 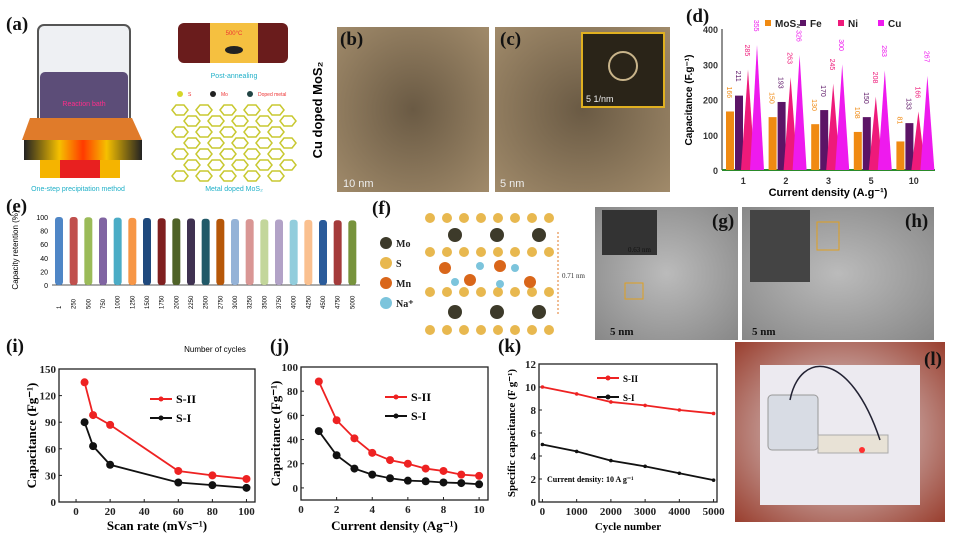 What do you see at coordinates (785, 181) in the screenshot?
I see `x-tick-label: 2` at bounding box center [785, 181].